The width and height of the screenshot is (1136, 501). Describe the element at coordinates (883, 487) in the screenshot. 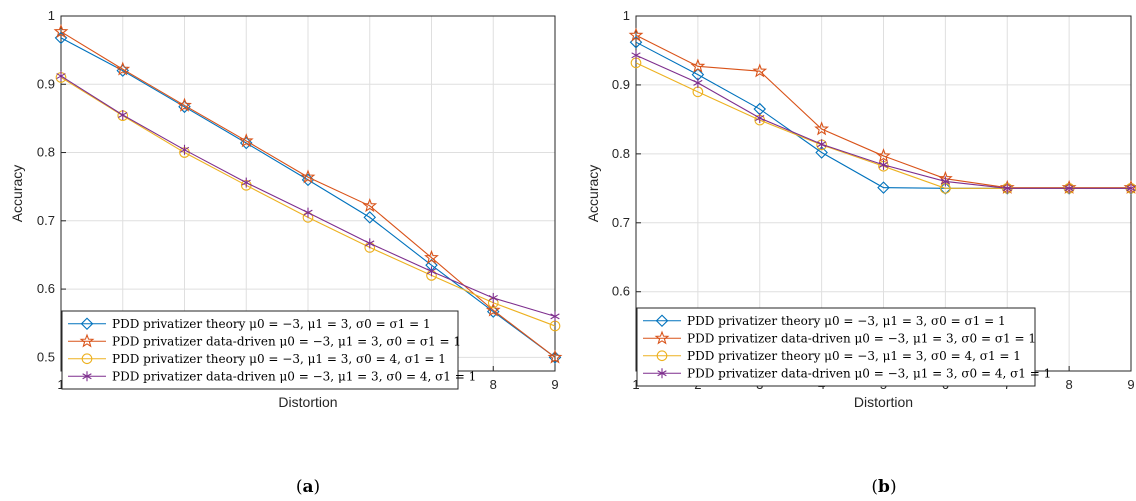

I see `panel-caption: (b)` at that location.